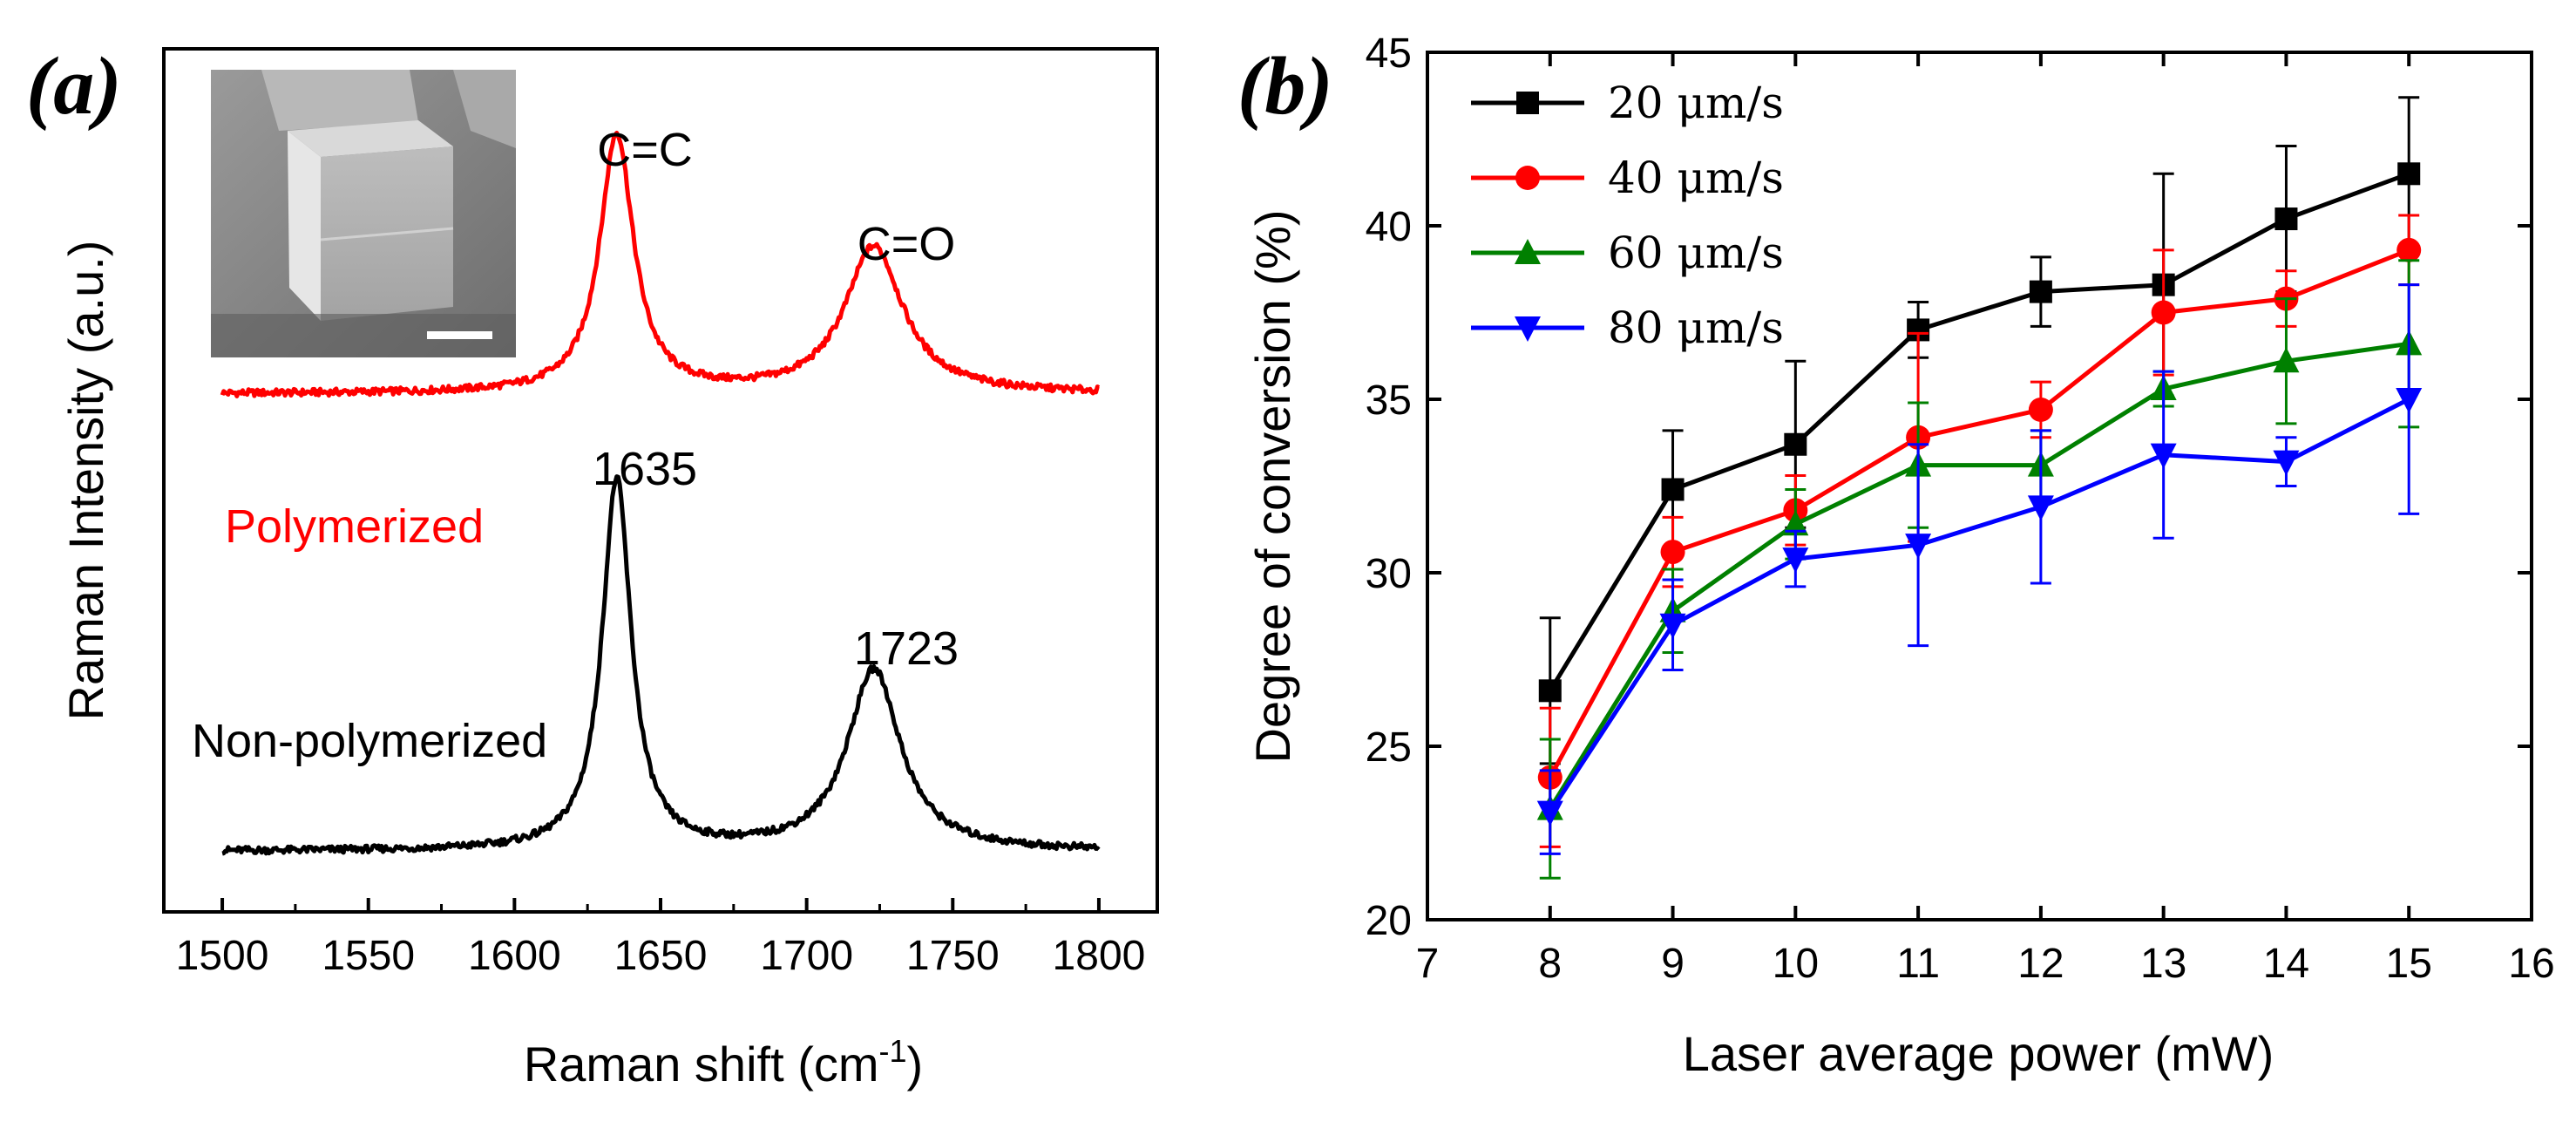 This screenshot has width=2576, height=1122. What do you see at coordinates (1389, 574) in the screenshot?
I see `panel-b-y-tick-label: 30` at bounding box center [1389, 574].